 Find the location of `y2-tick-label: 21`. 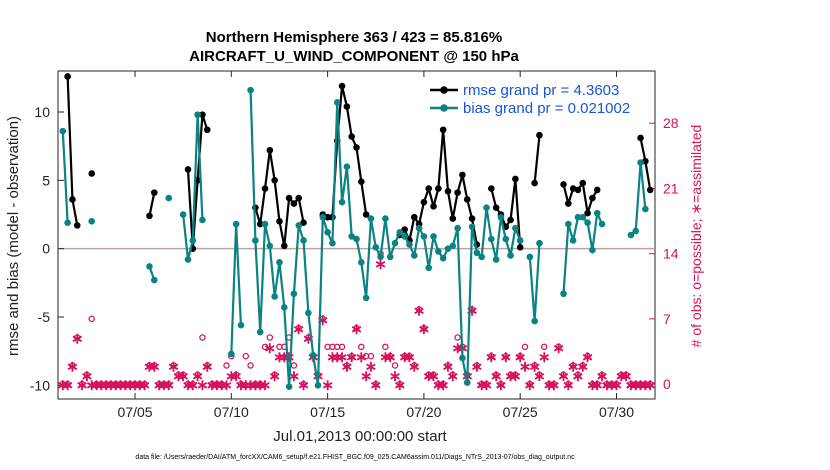

y2-tick-label: 21 is located at coordinates (671, 188).